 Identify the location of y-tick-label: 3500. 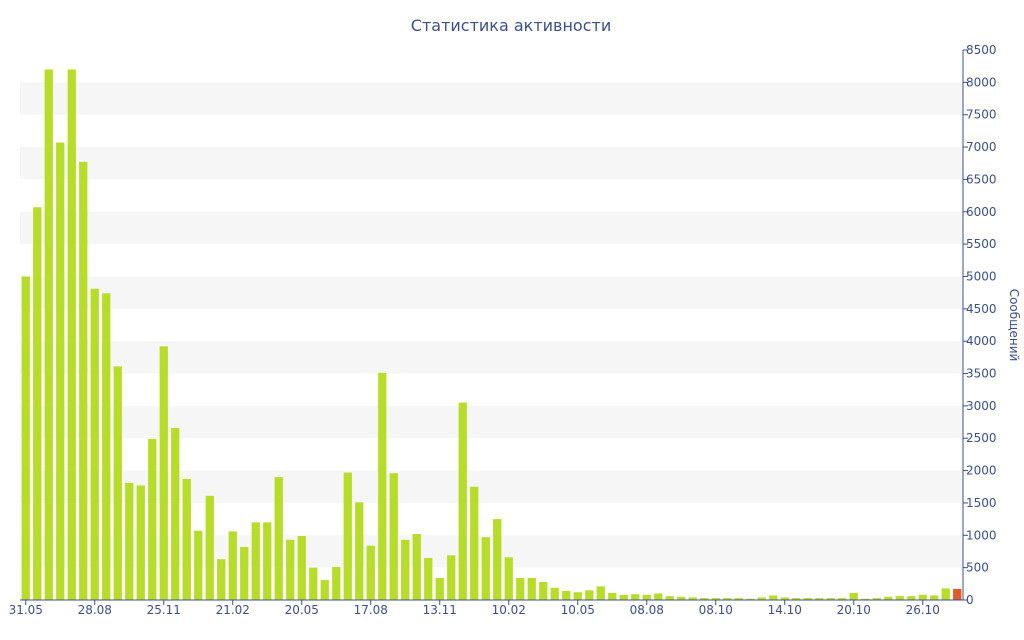
(981, 374).